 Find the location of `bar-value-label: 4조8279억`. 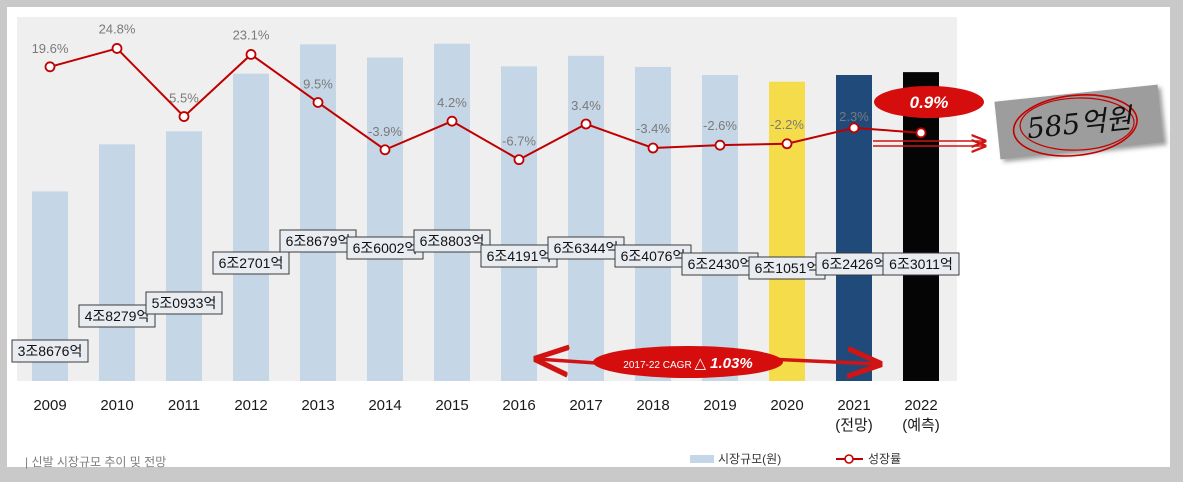

bar-value-label: 4조8279억 is located at coordinates (117, 316).